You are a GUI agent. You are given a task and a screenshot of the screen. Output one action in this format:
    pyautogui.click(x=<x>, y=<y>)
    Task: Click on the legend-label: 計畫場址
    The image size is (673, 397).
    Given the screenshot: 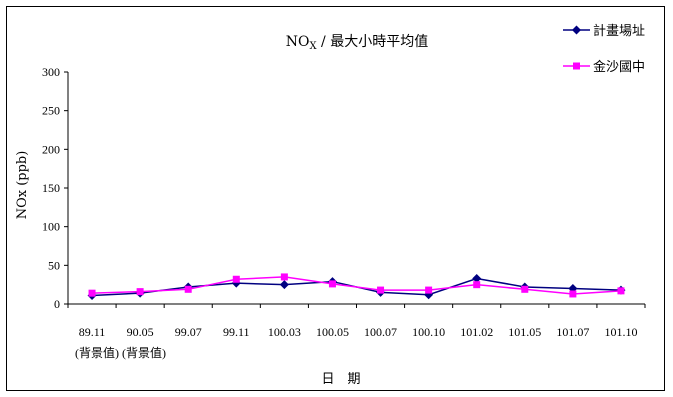 What is the action you would take?
    pyautogui.click(x=619, y=31)
    